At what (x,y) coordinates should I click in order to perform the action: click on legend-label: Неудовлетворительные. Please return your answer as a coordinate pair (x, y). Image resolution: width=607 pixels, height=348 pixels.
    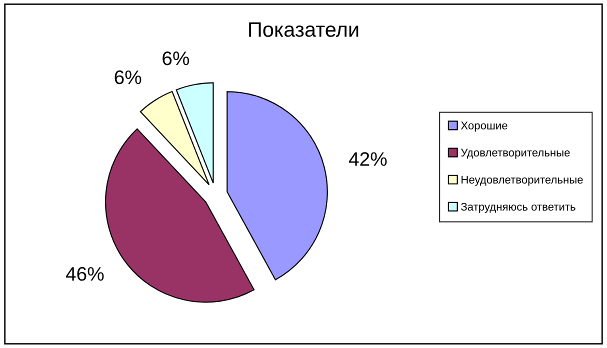
    Looking at the image, I should click on (522, 181).